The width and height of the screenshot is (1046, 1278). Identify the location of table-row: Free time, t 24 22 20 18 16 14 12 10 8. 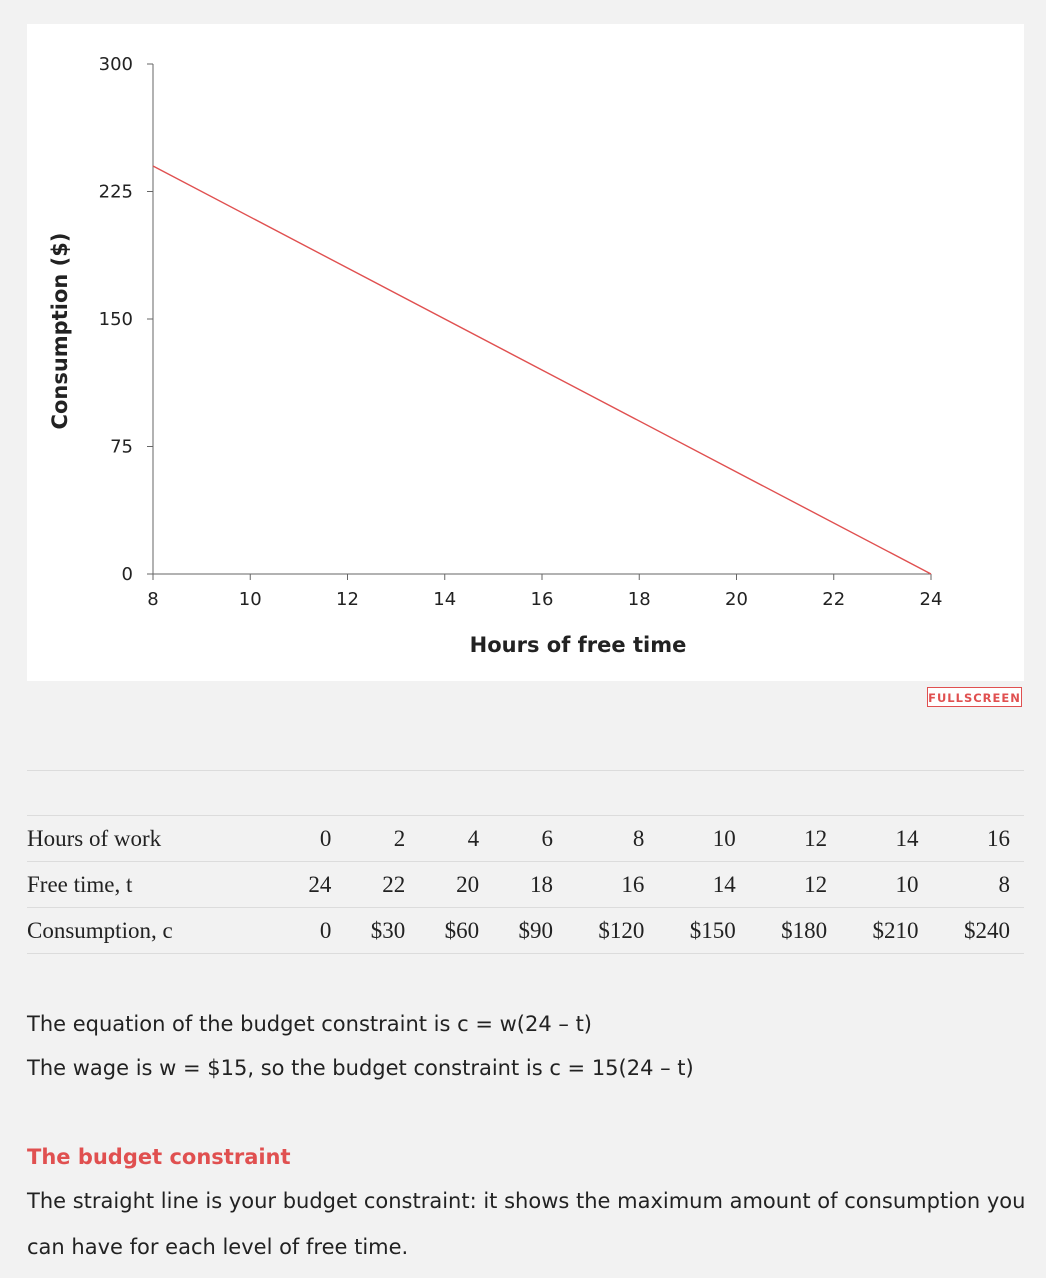
(525, 884).